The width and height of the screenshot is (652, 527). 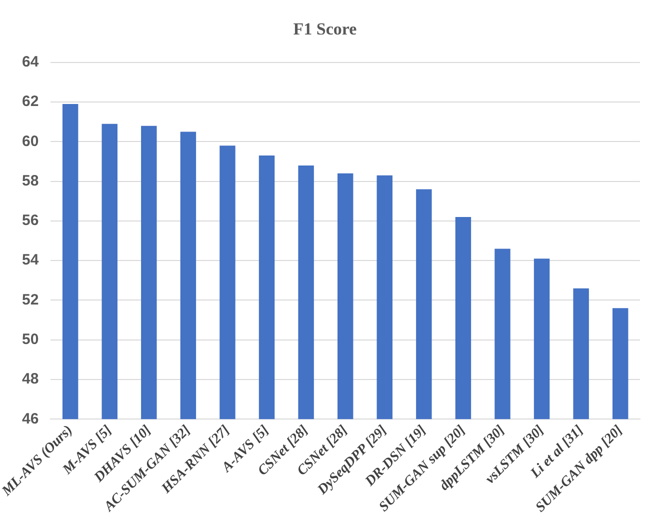 What do you see at coordinates (30, 419) in the screenshot?
I see `y-tick-label: 46` at bounding box center [30, 419].